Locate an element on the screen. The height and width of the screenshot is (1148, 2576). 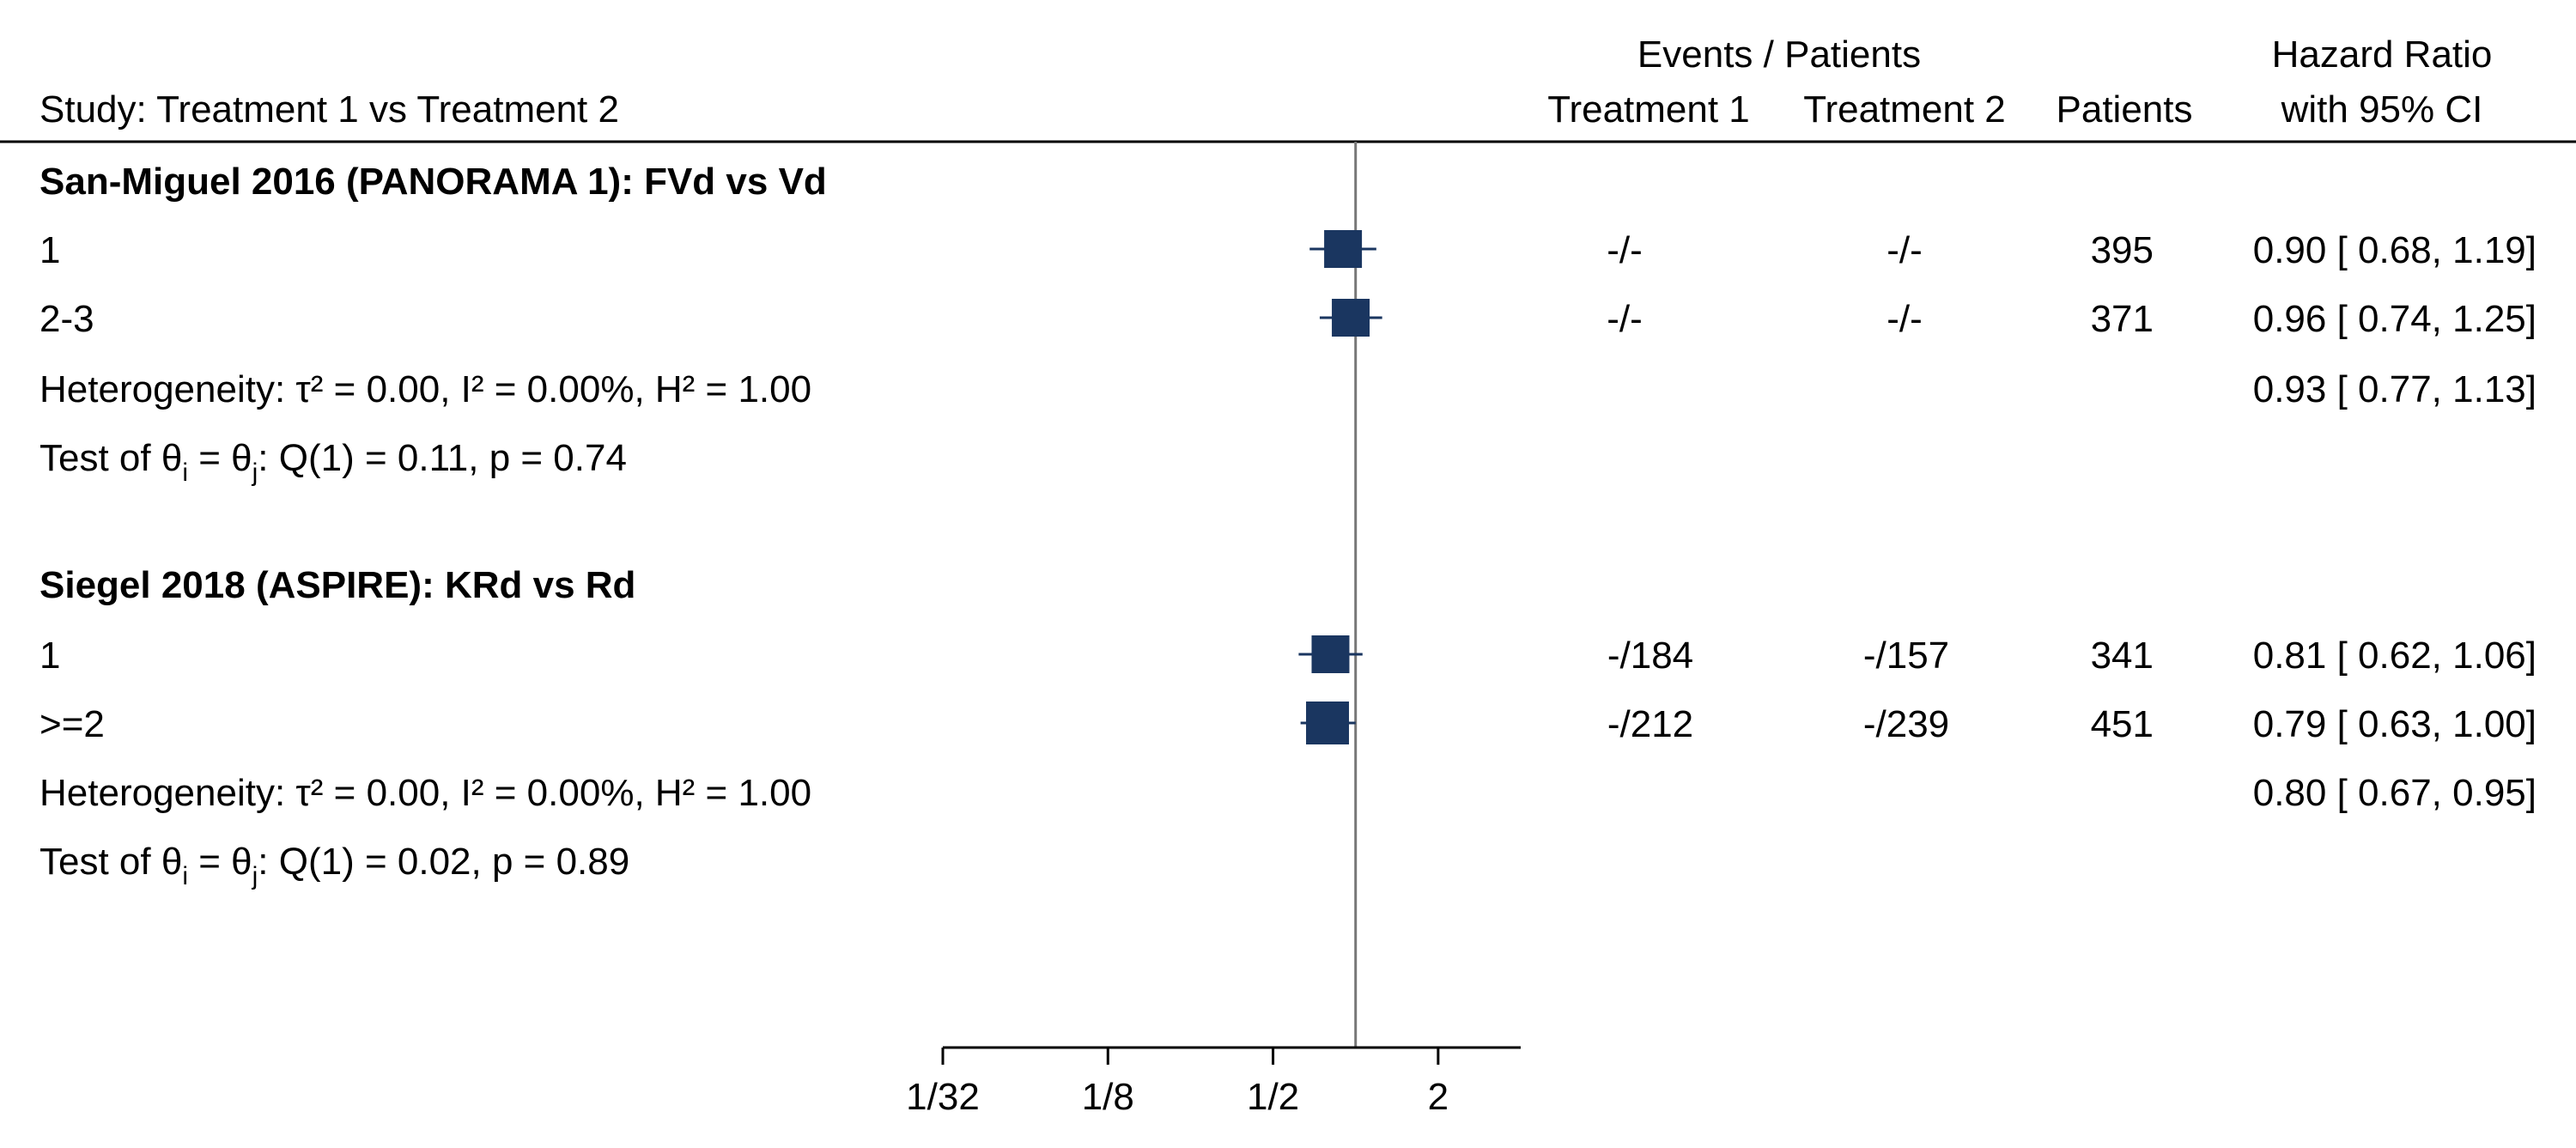
patients-count: 371 is located at coordinates (2122, 319).